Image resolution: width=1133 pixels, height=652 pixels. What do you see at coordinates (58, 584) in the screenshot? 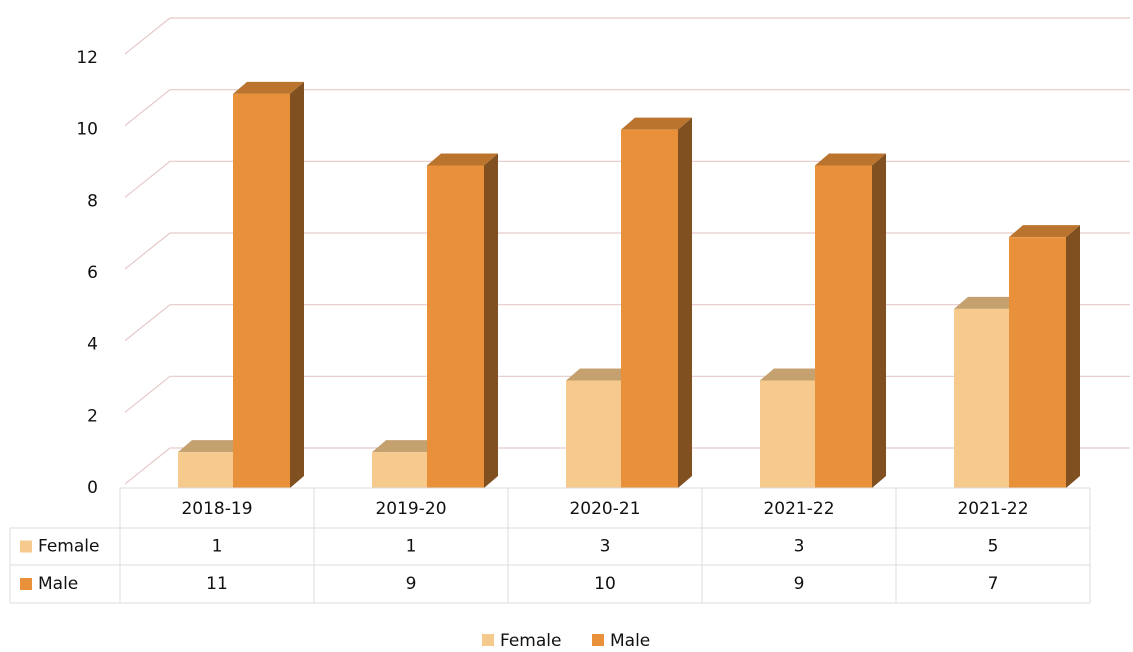
I see `table-row-header: Male` at bounding box center [58, 584].